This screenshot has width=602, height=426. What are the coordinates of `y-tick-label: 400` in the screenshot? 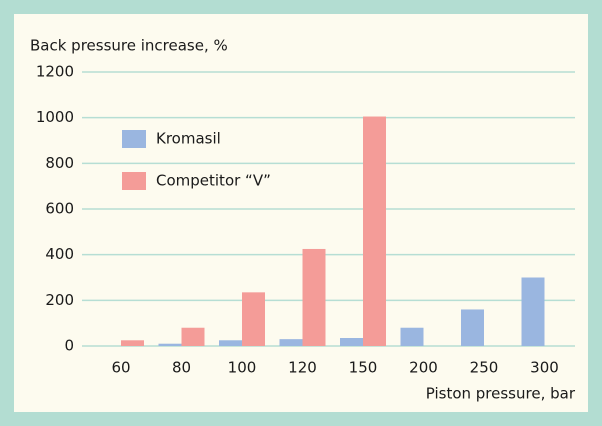 It's located at (59, 254).